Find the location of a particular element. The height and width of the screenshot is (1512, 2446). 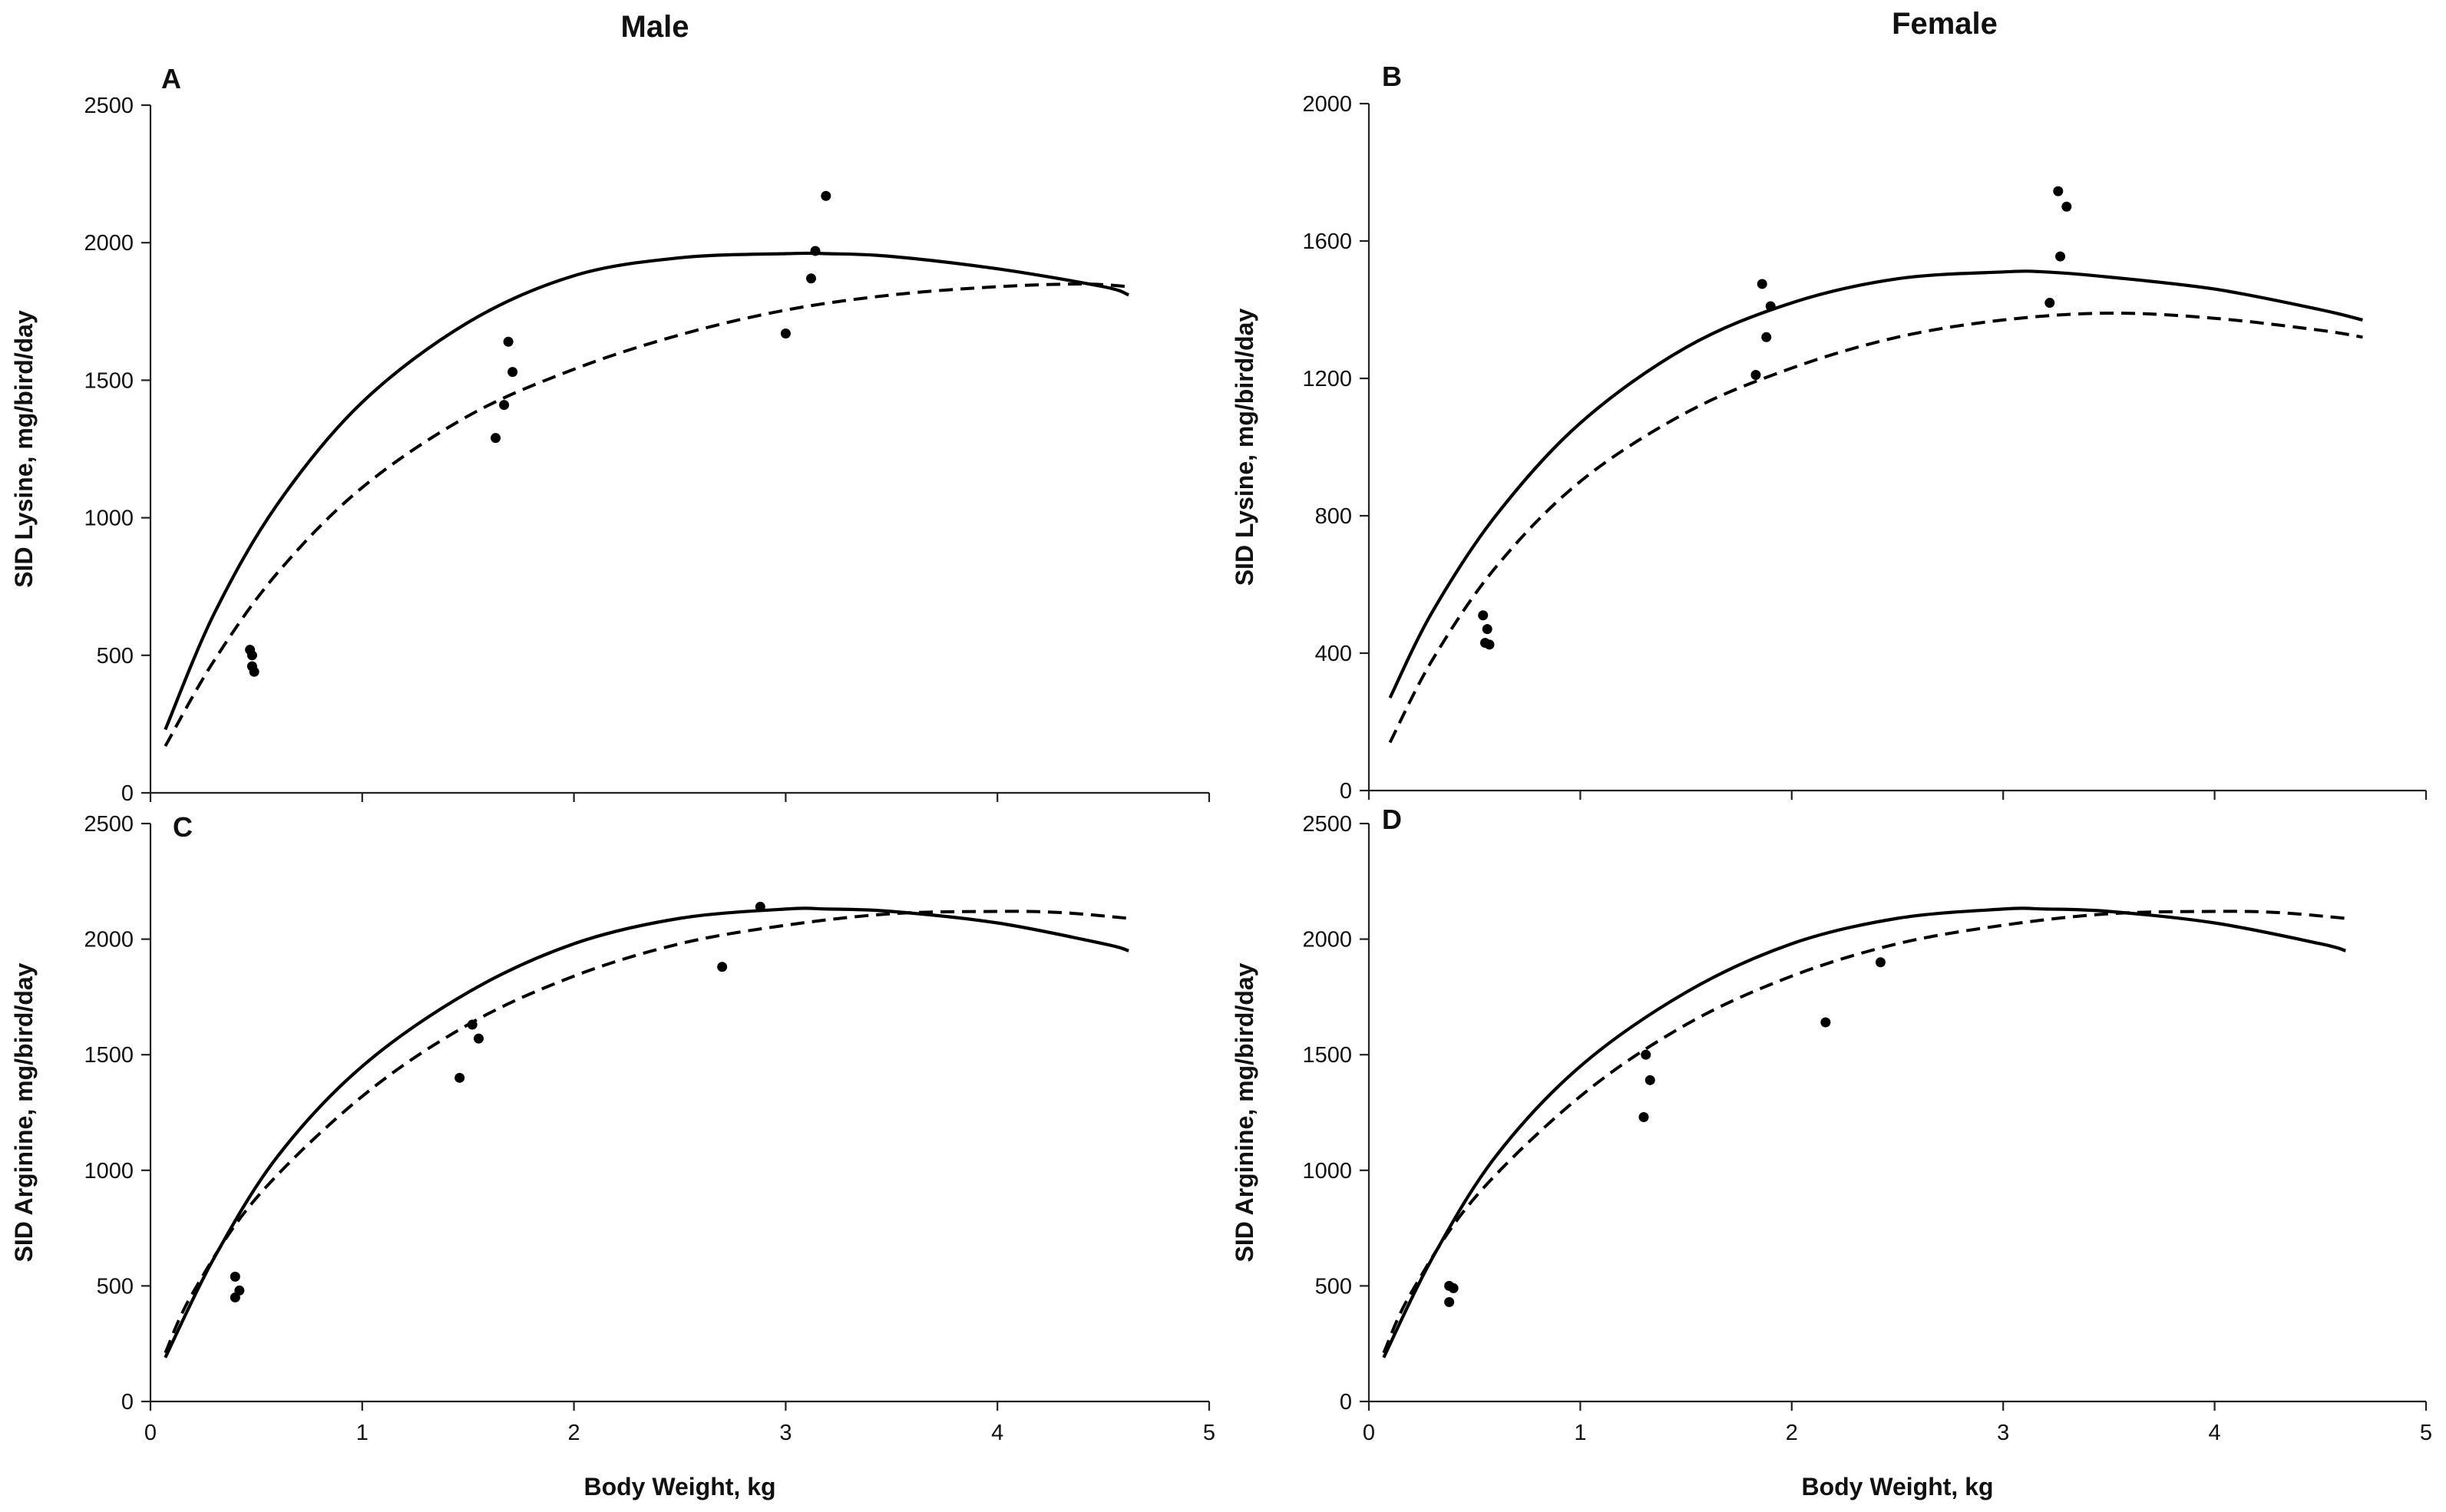

panel-letter: A is located at coordinates (171, 79).